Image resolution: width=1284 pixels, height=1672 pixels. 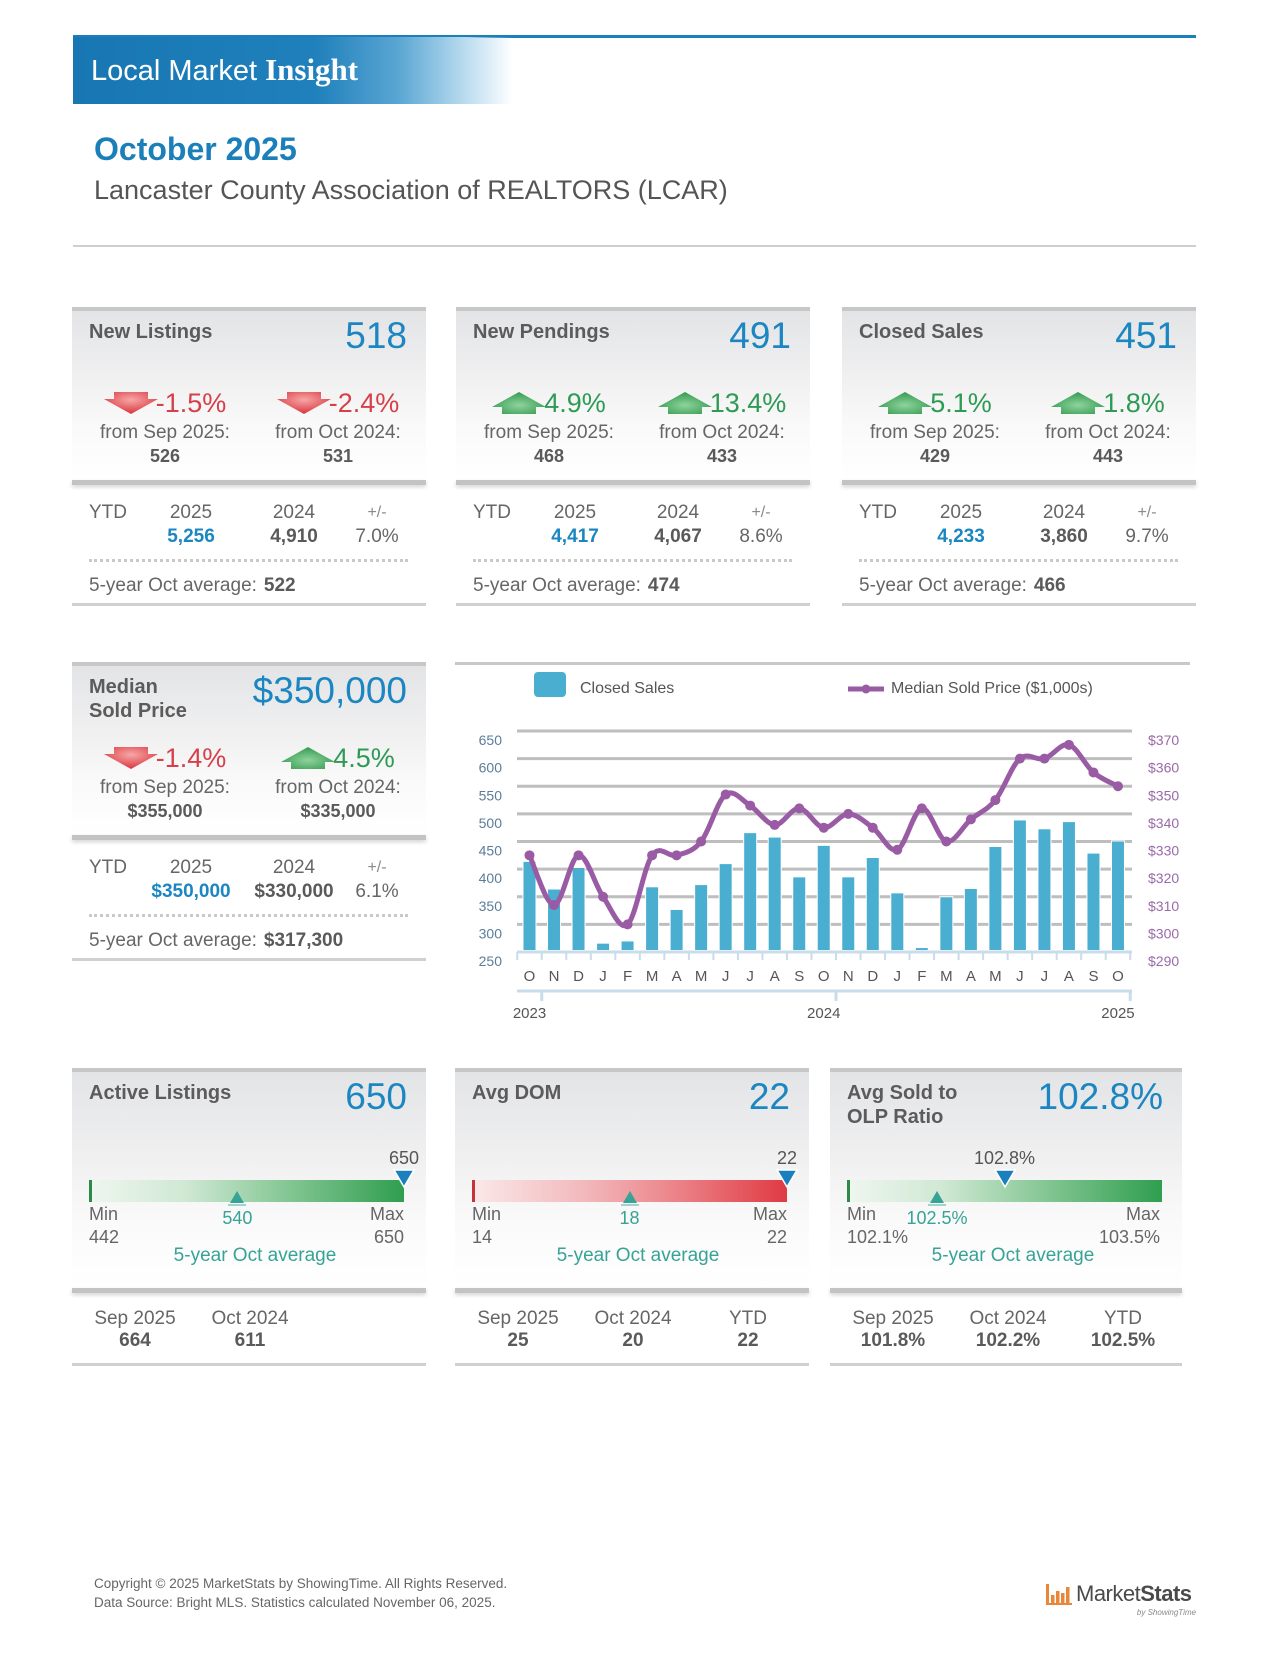 I want to click on gauge-min-label: Min, so click(x=862, y=1214).